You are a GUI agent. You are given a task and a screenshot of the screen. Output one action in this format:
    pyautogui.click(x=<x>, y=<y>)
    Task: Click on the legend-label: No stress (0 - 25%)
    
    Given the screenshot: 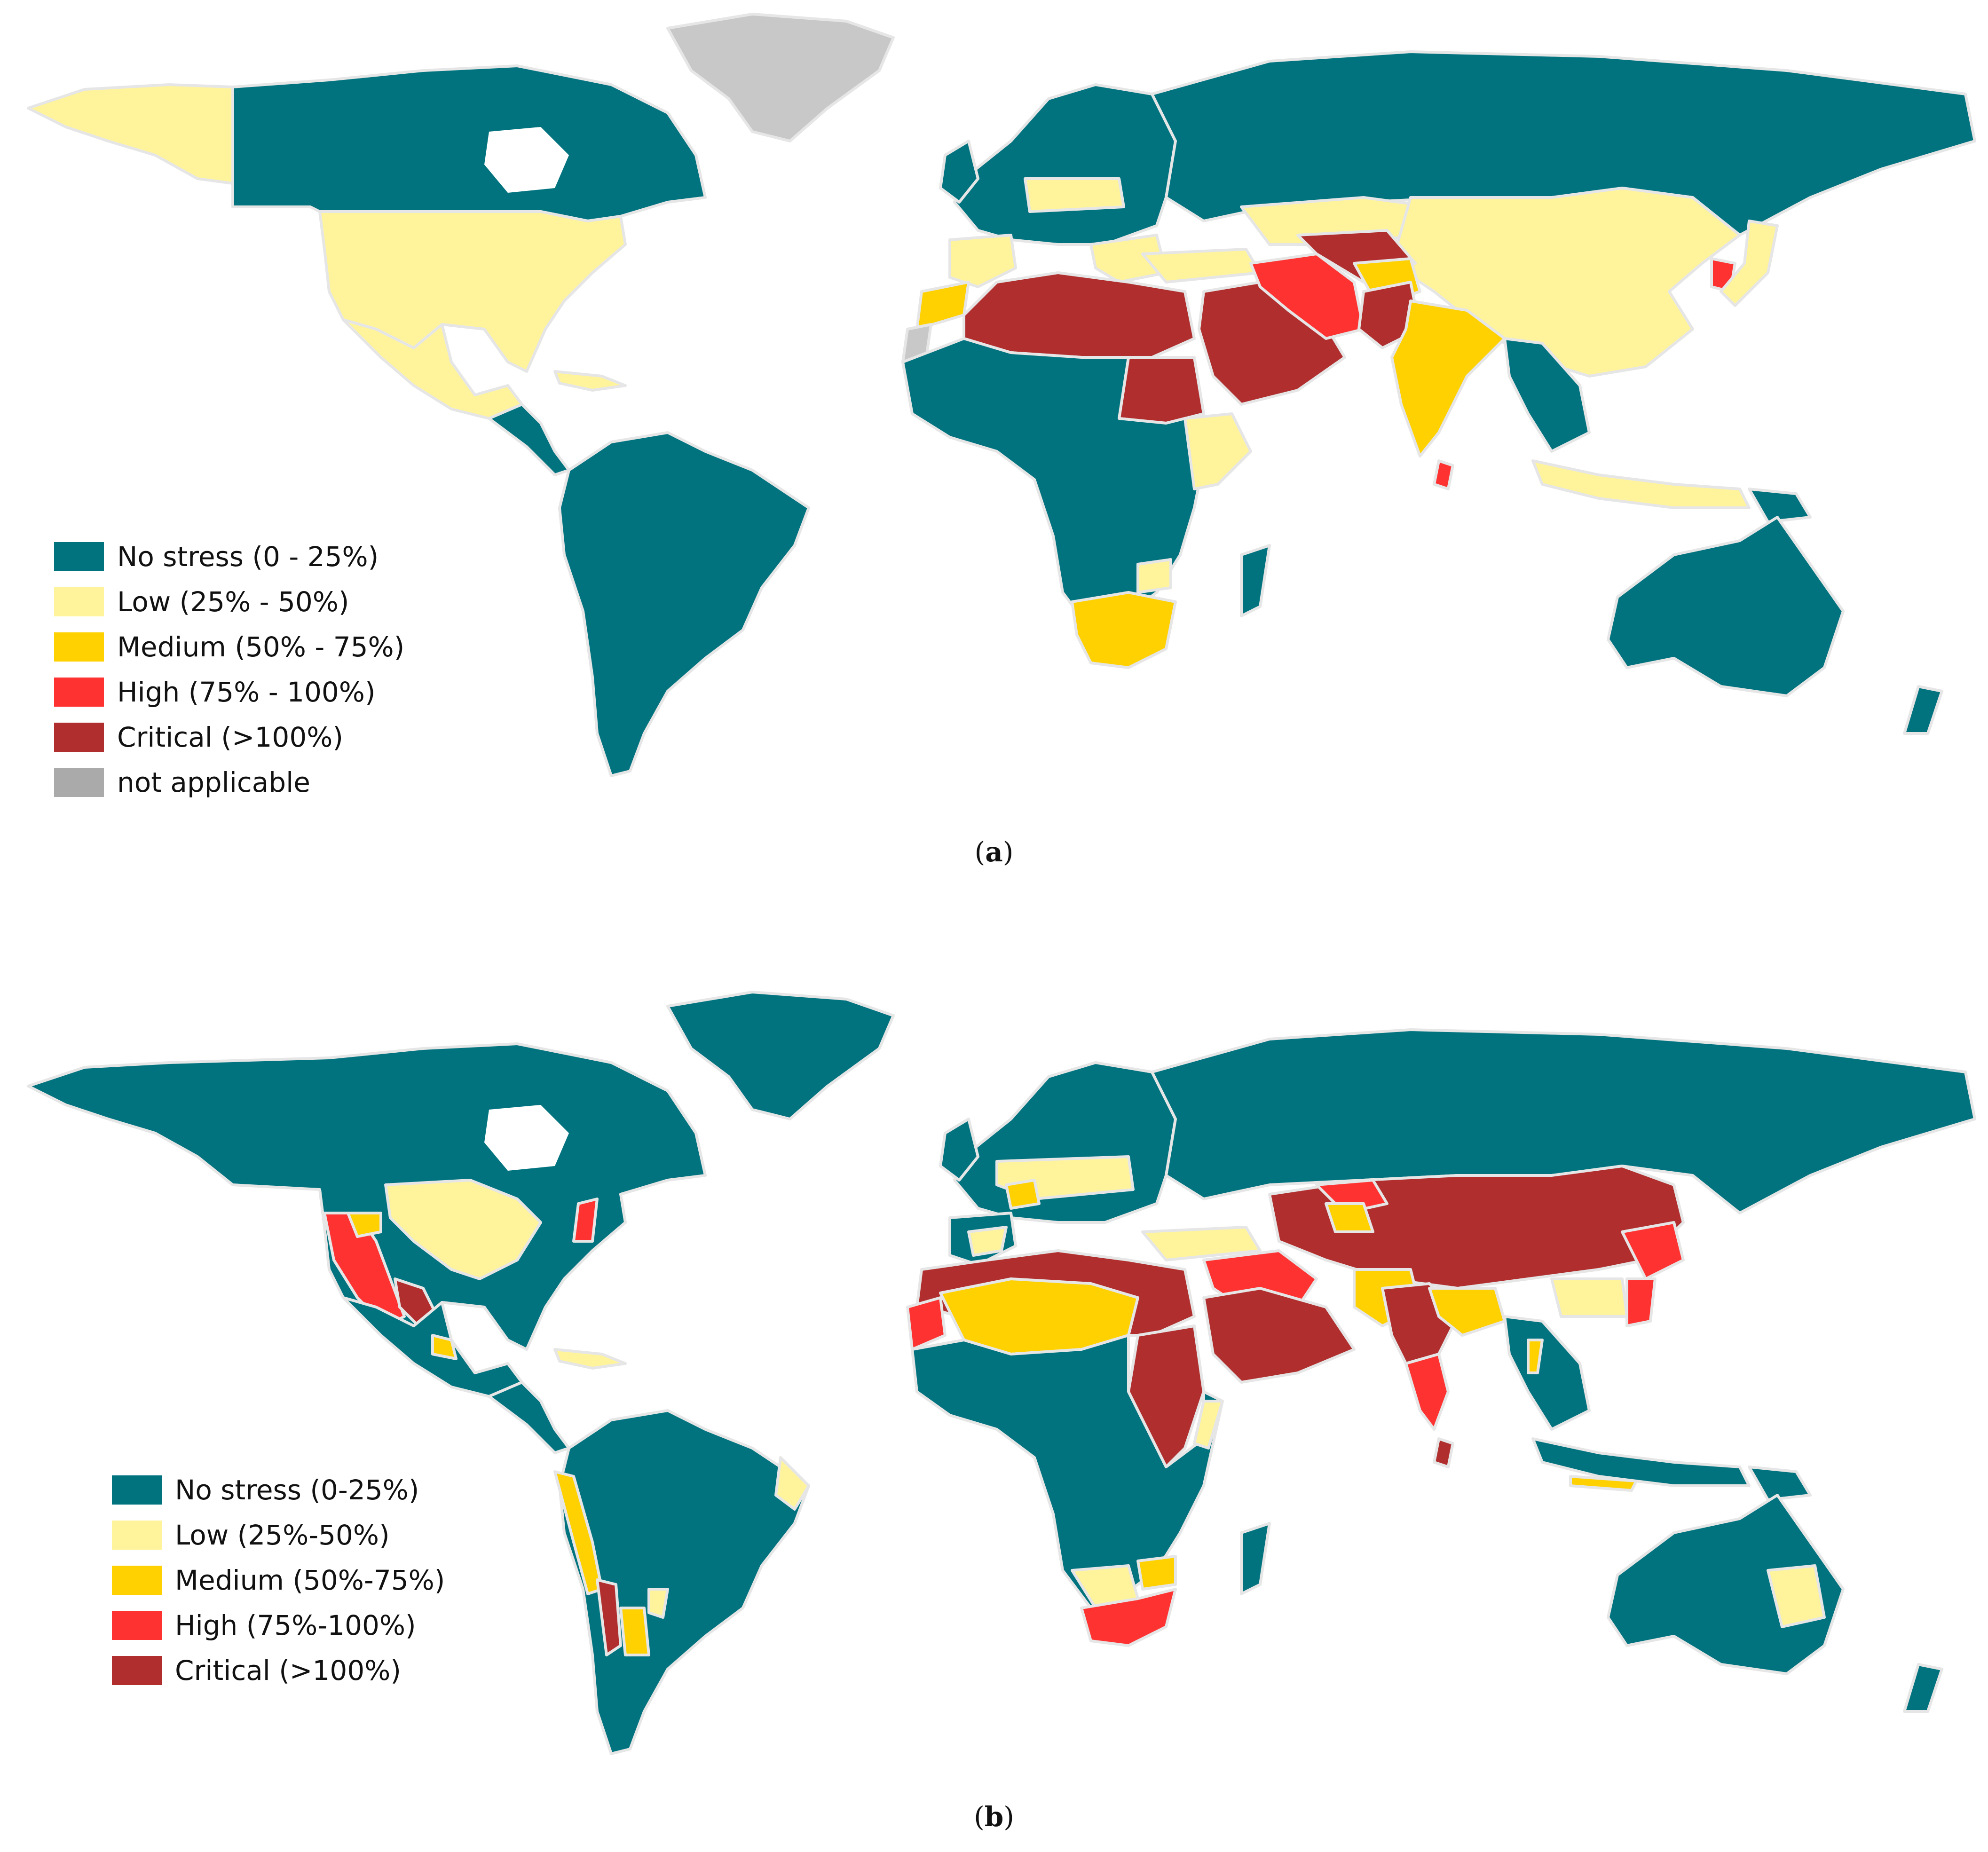 What is the action you would take?
    pyautogui.click(x=248, y=557)
    